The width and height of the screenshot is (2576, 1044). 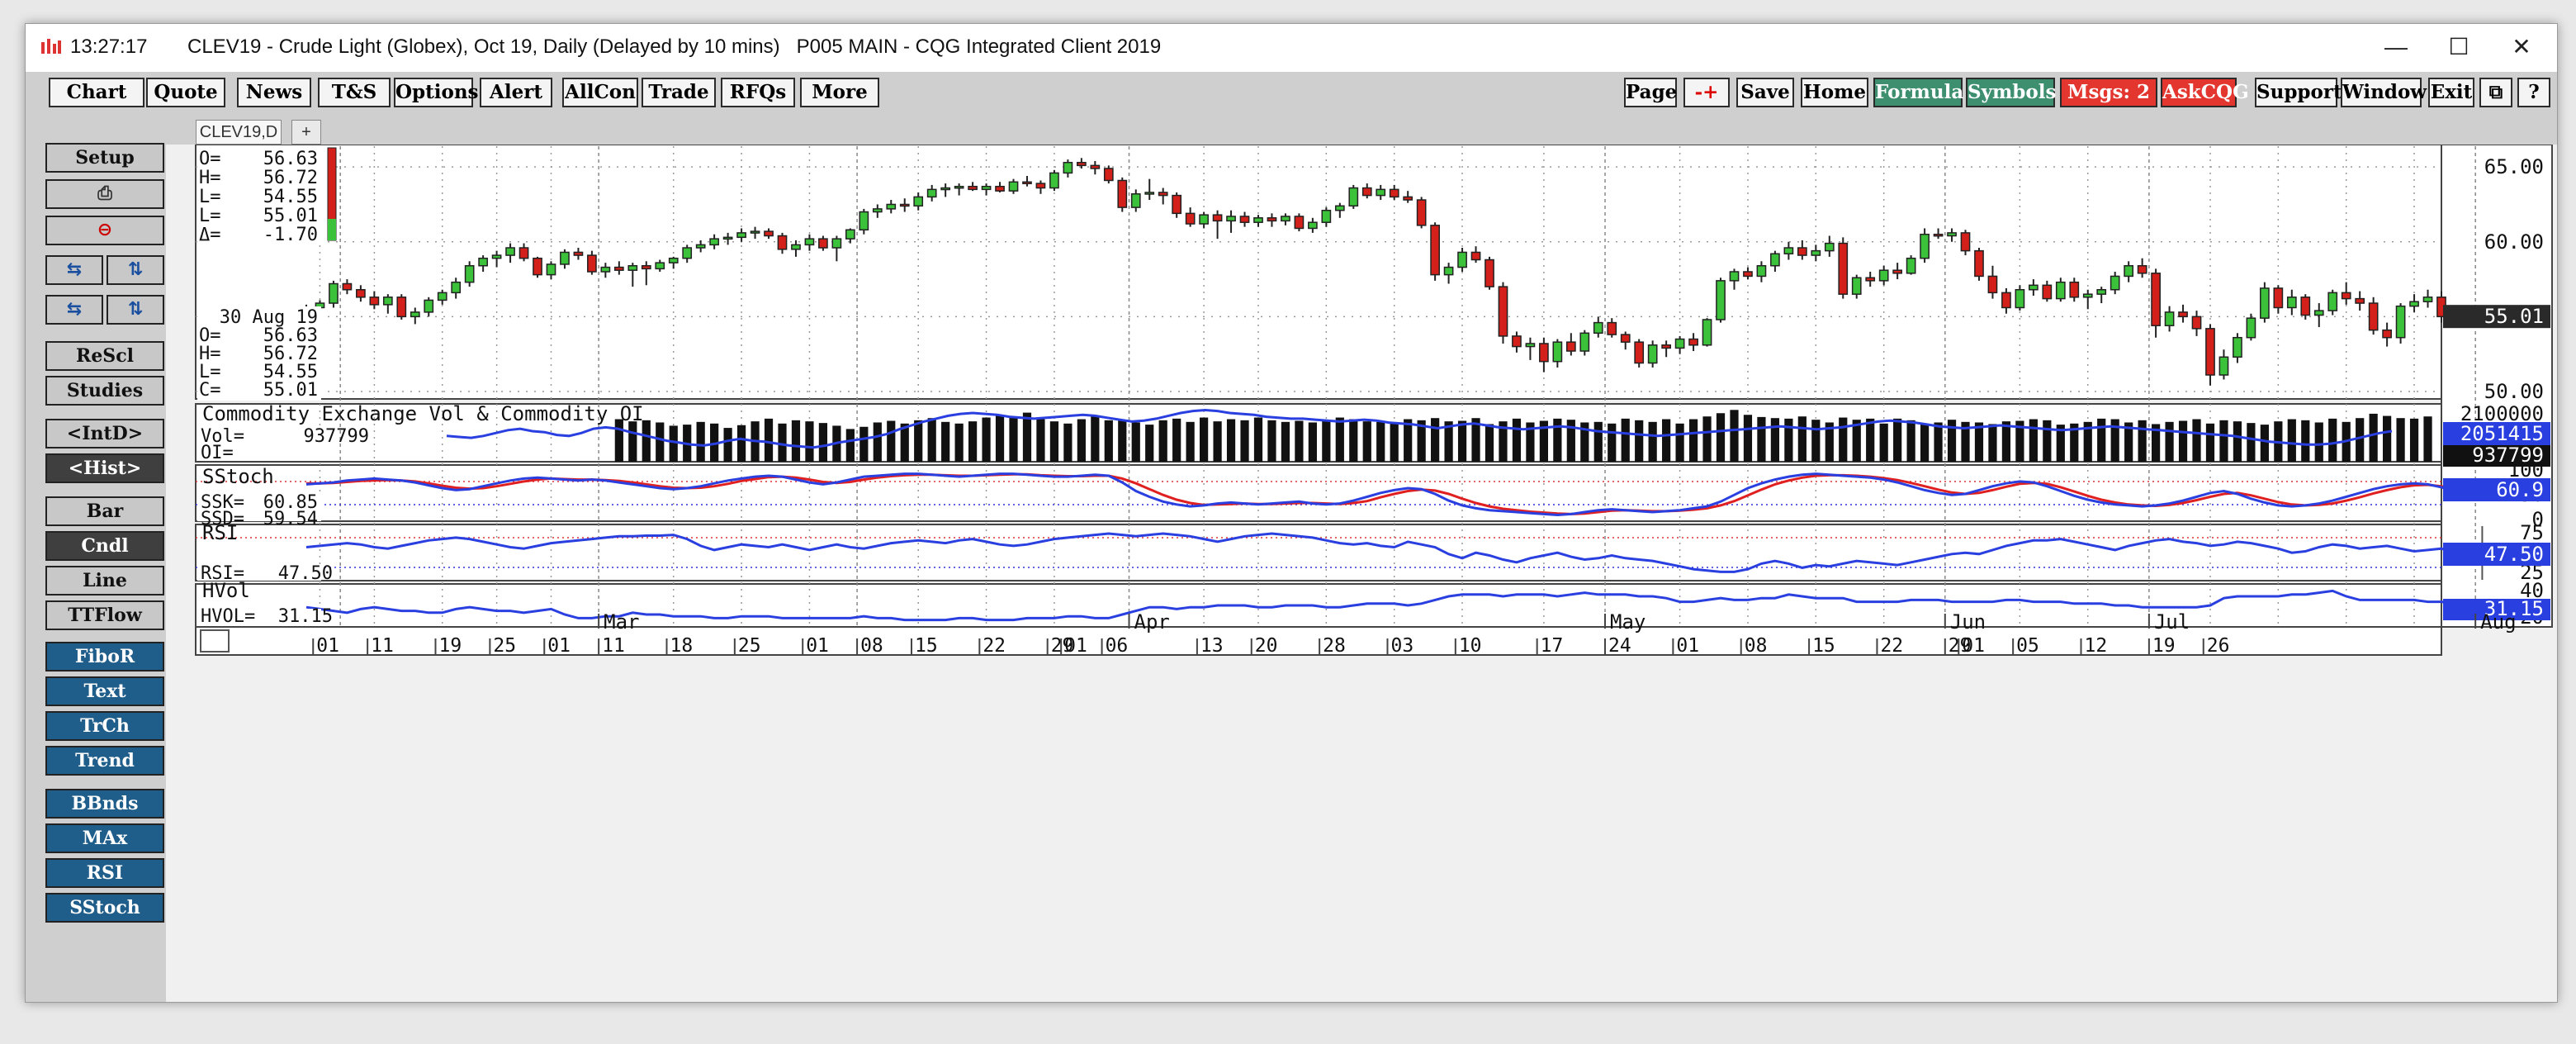 I want to click on trend-button: Trend, so click(x=104, y=761).